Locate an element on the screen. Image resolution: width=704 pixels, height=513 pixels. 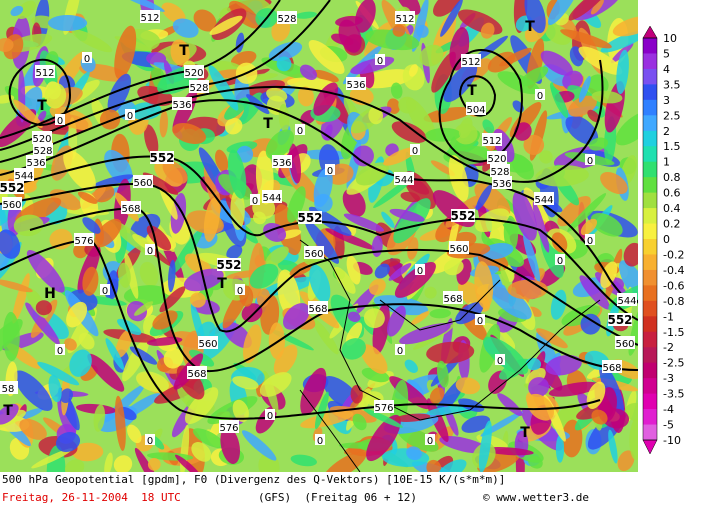
colorbar-label: -0.6 is located at coordinates (673, 285).